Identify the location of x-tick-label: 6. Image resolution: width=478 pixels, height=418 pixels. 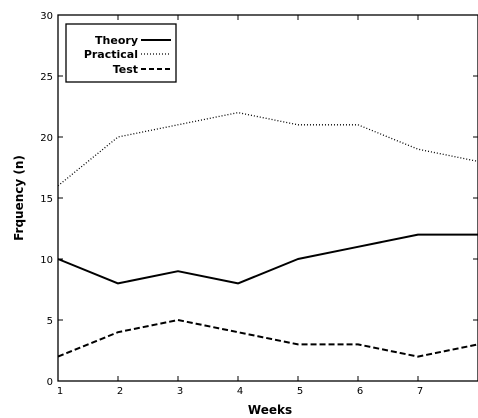
(360, 391).